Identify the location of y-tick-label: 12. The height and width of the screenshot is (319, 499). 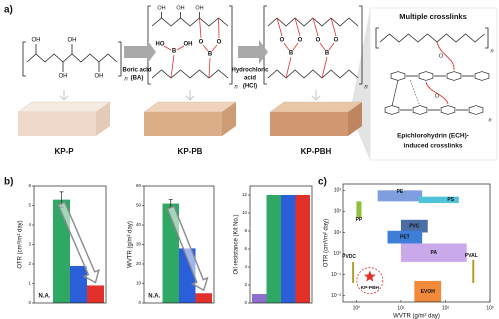
(245, 194).